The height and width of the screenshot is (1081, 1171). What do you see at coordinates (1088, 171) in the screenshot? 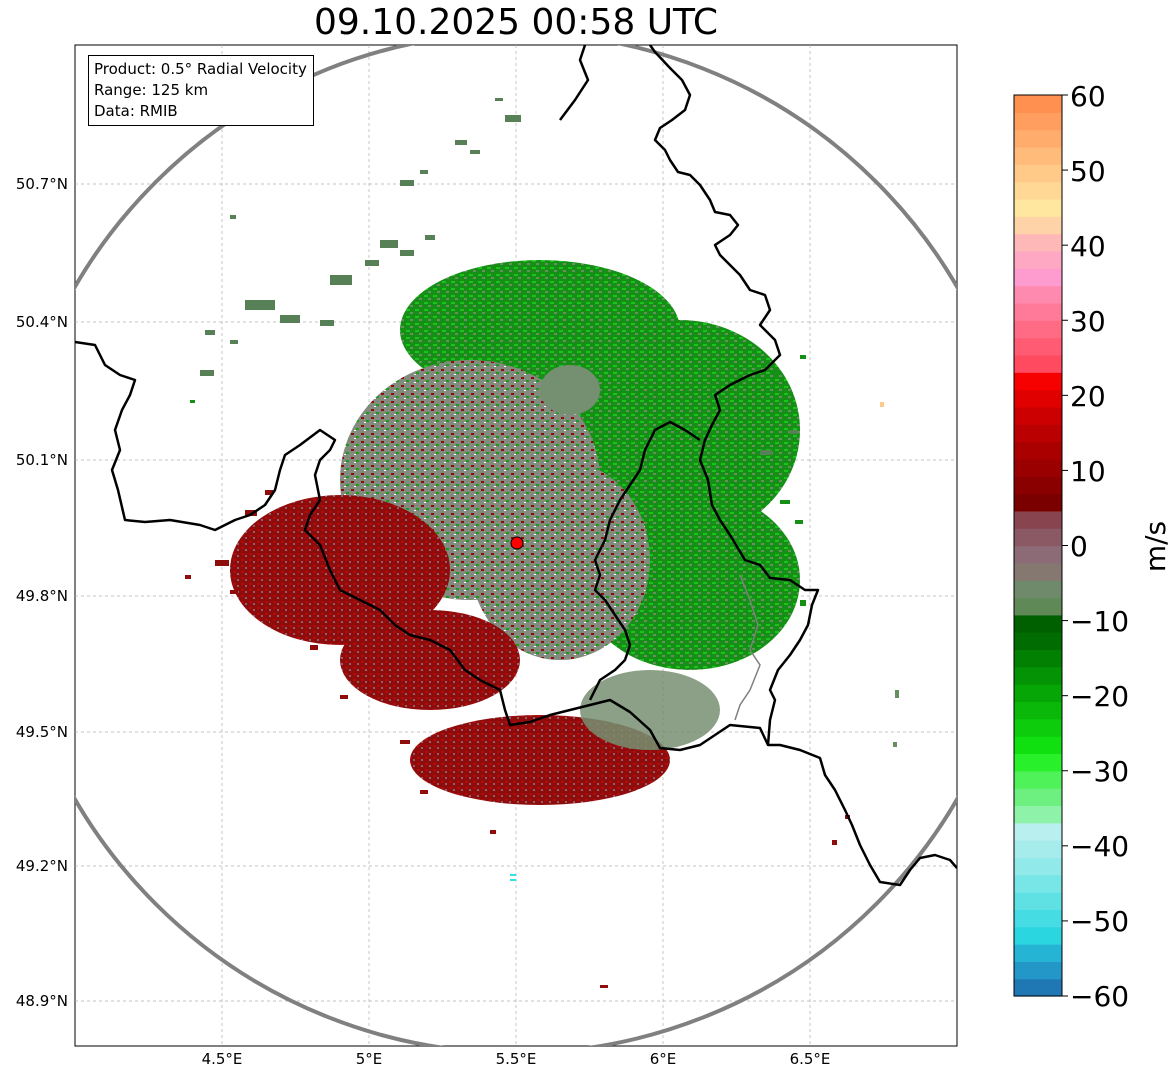
I see `colorbar-tick-label: 50` at bounding box center [1088, 171].